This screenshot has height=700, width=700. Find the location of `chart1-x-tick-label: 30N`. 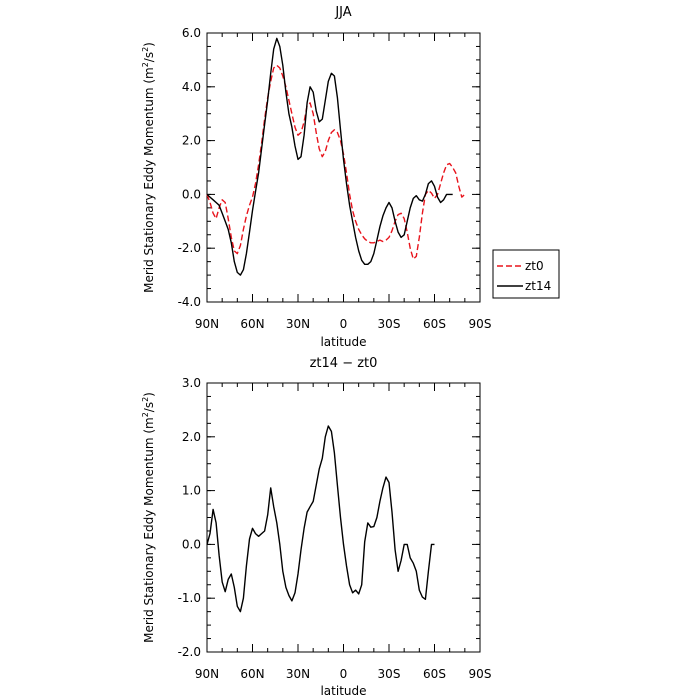

chart1-x-tick-label: 30N is located at coordinates (298, 324).